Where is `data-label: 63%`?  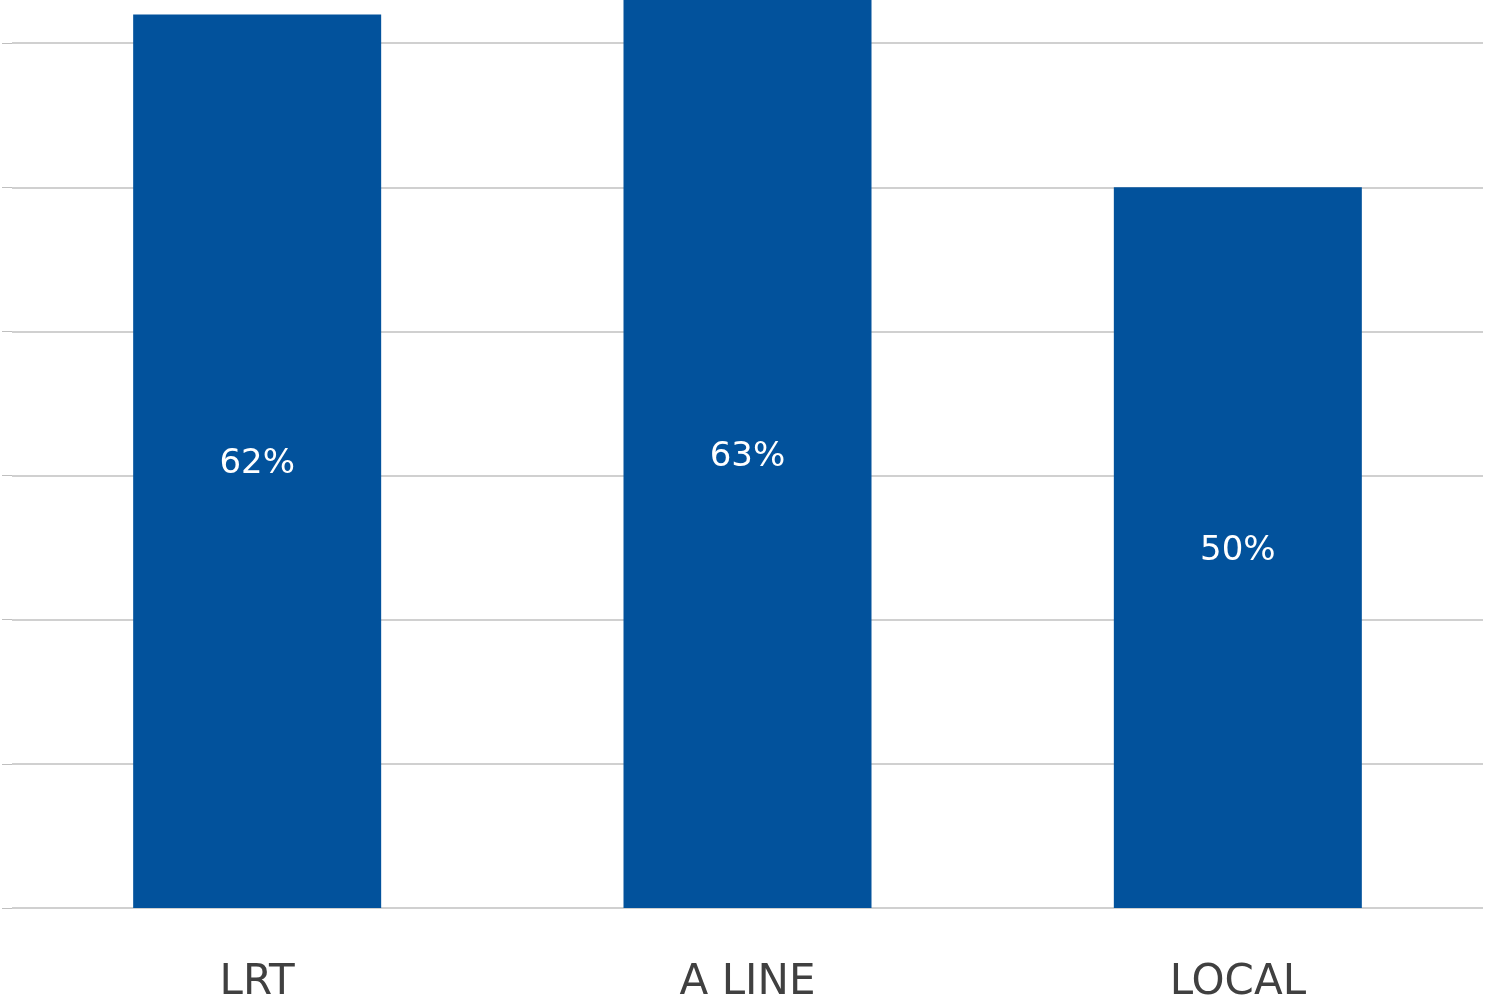
data-label: 63% is located at coordinates (747, 454).